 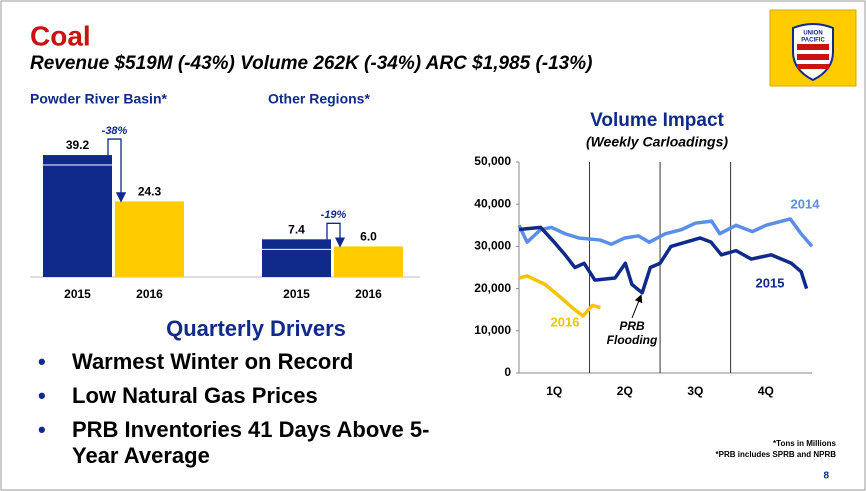 I want to click on value-label: 7.4, so click(x=296, y=229).